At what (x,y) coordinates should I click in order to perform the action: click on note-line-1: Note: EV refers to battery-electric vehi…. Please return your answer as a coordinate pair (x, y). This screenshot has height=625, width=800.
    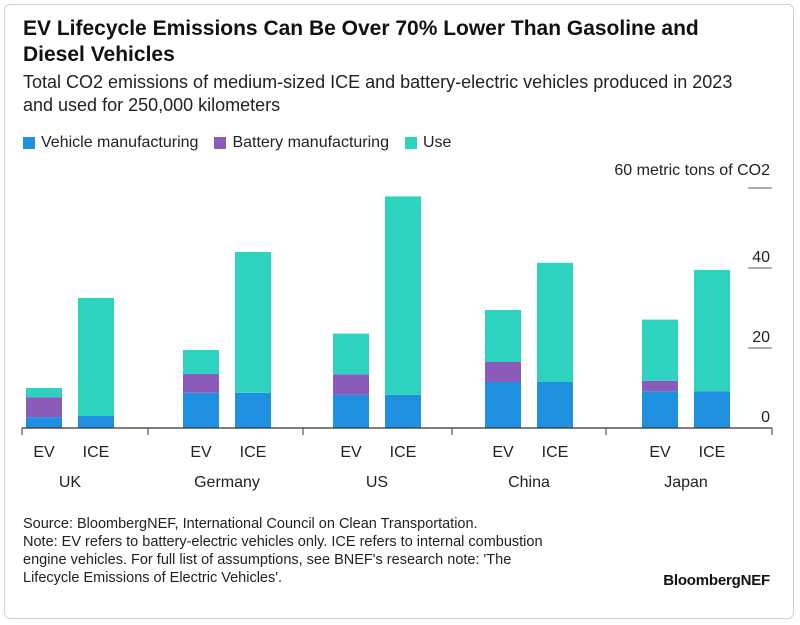
    Looking at the image, I should click on (283, 542).